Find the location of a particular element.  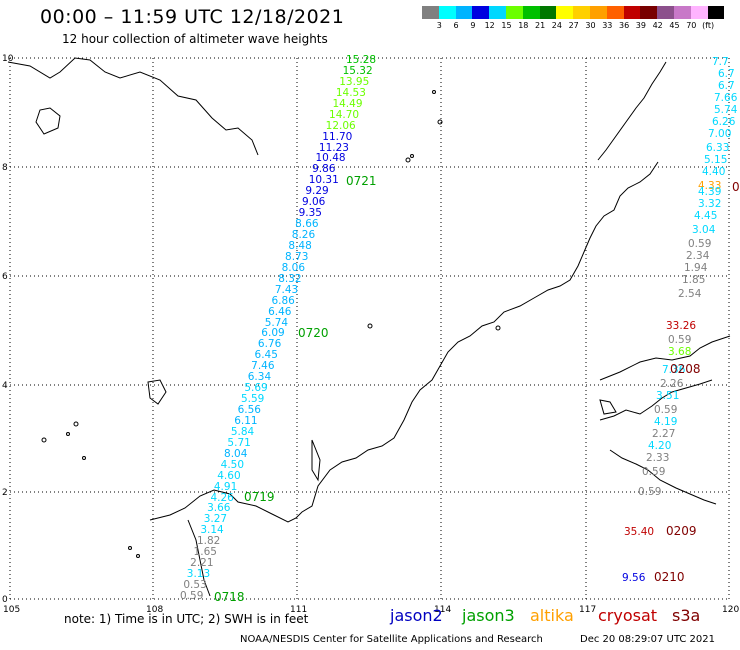

pass-time-label: 0208 is located at coordinates (685, 369).